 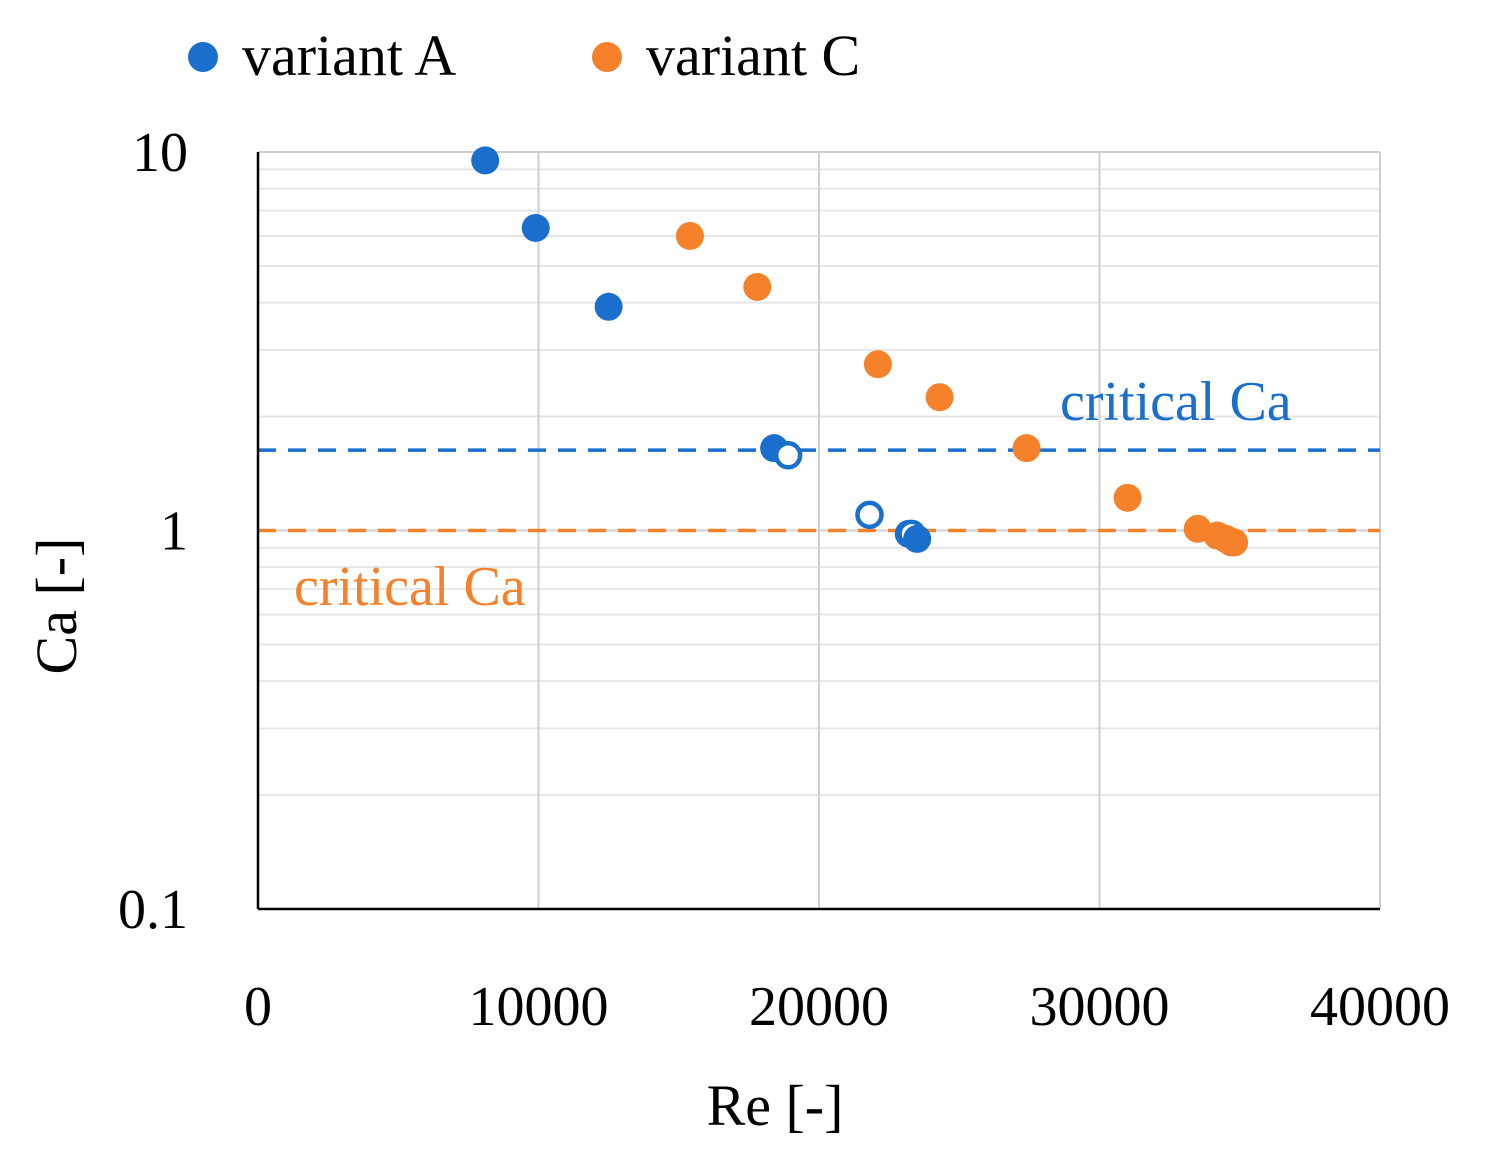 I want to click on legend-marker-variant-c, so click(x=607, y=57).